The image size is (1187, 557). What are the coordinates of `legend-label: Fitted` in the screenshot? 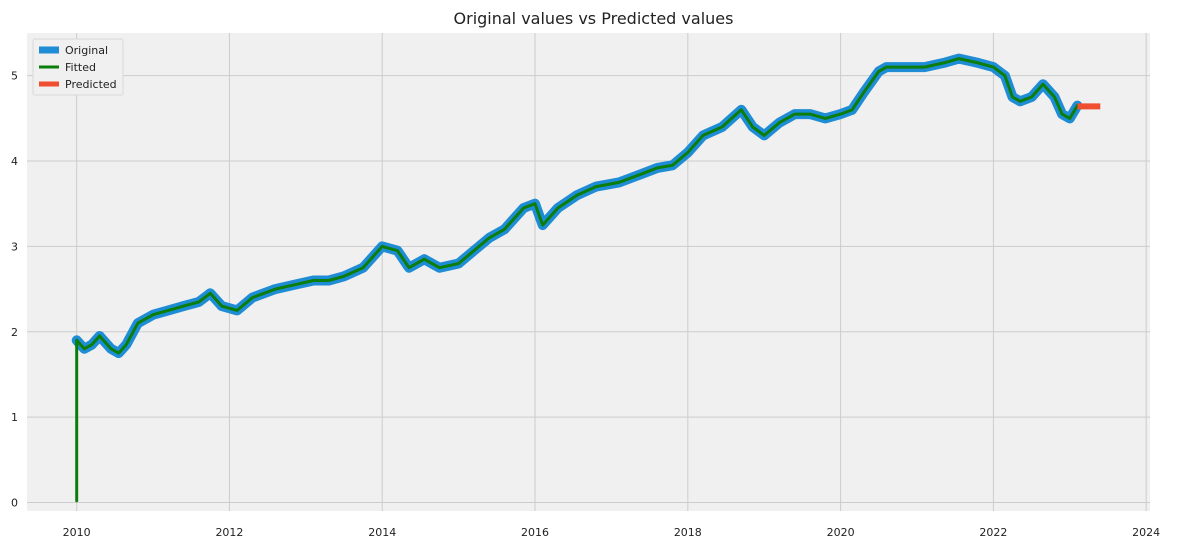 It's located at (80, 67).